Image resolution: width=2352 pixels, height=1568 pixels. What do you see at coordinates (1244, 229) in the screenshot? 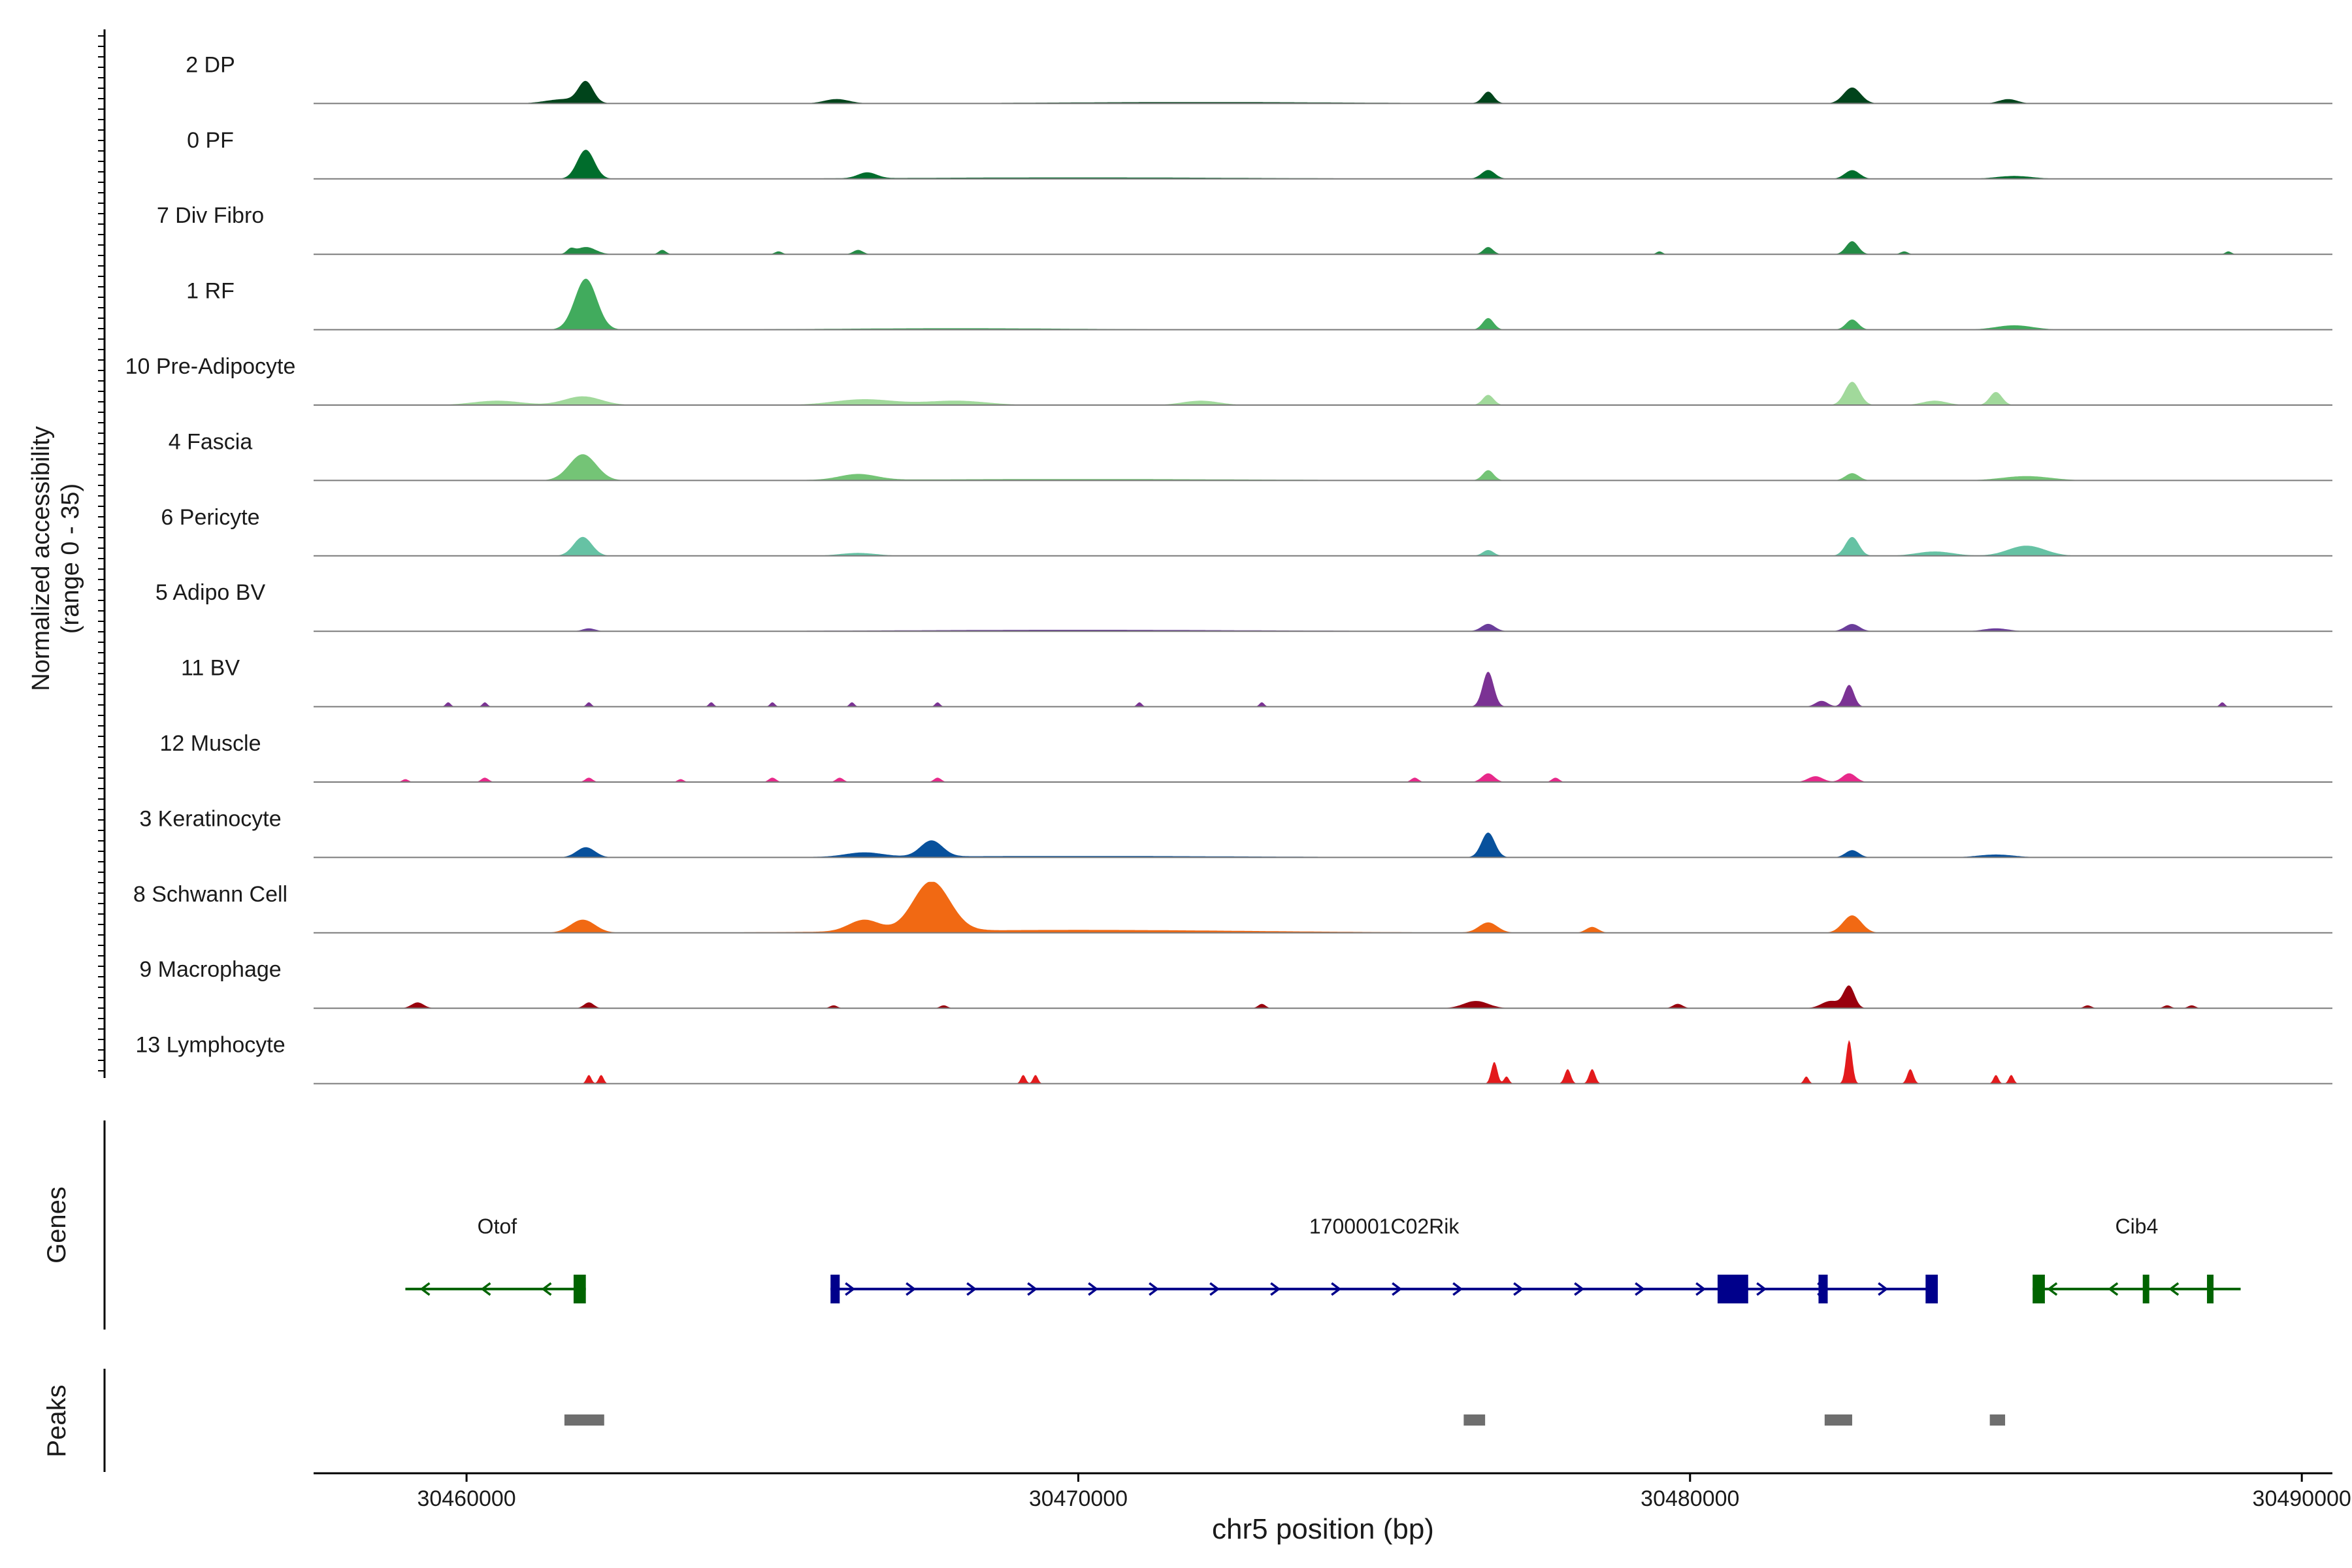
I see `track-3: 7 Div Fibro` at bounding box center [1244, 229].